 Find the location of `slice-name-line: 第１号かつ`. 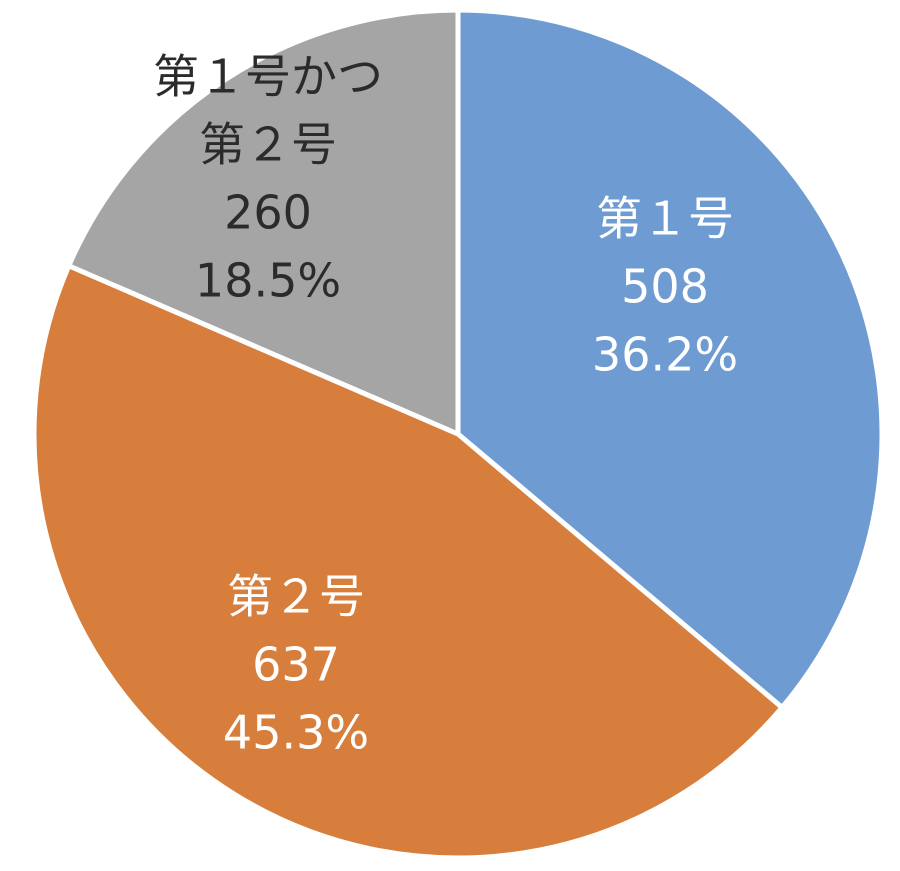

slice-name-line: 第１号かつ is located at coordinates (268, 77).